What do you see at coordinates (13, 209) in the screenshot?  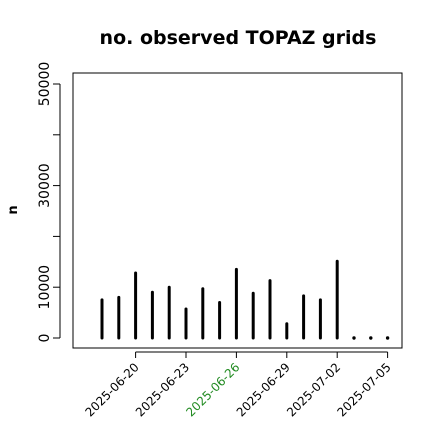 I see `y-axis-label: n` at bounding box center [13, 209].